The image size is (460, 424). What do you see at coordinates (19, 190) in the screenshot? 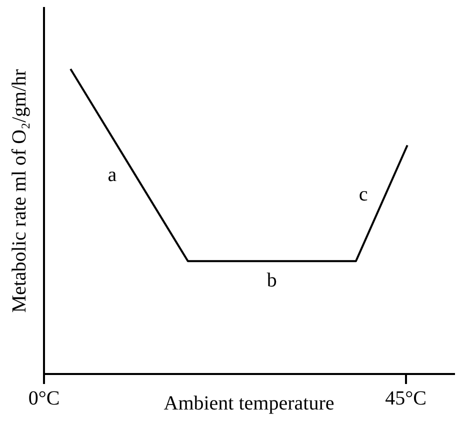
I see `y-axis-title: Metabolic rate ml of O₂/gm/hr` at bounding box center [19, 190].